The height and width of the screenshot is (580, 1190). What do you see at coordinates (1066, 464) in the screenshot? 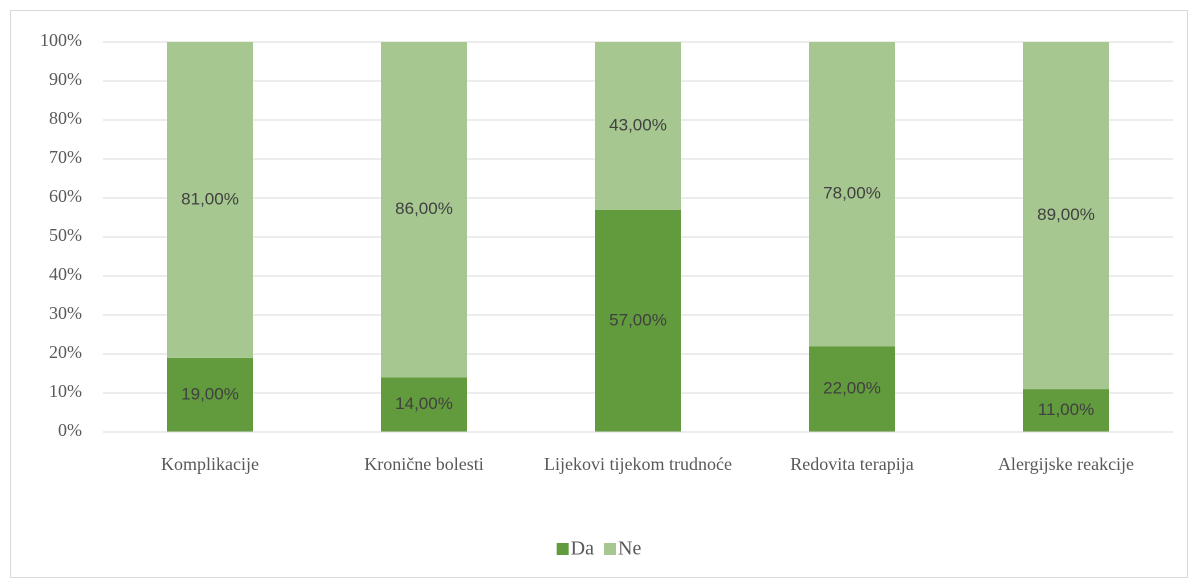
I see `x-tick-label: Alergijske reakcije` at bounding box center [1066, 464].